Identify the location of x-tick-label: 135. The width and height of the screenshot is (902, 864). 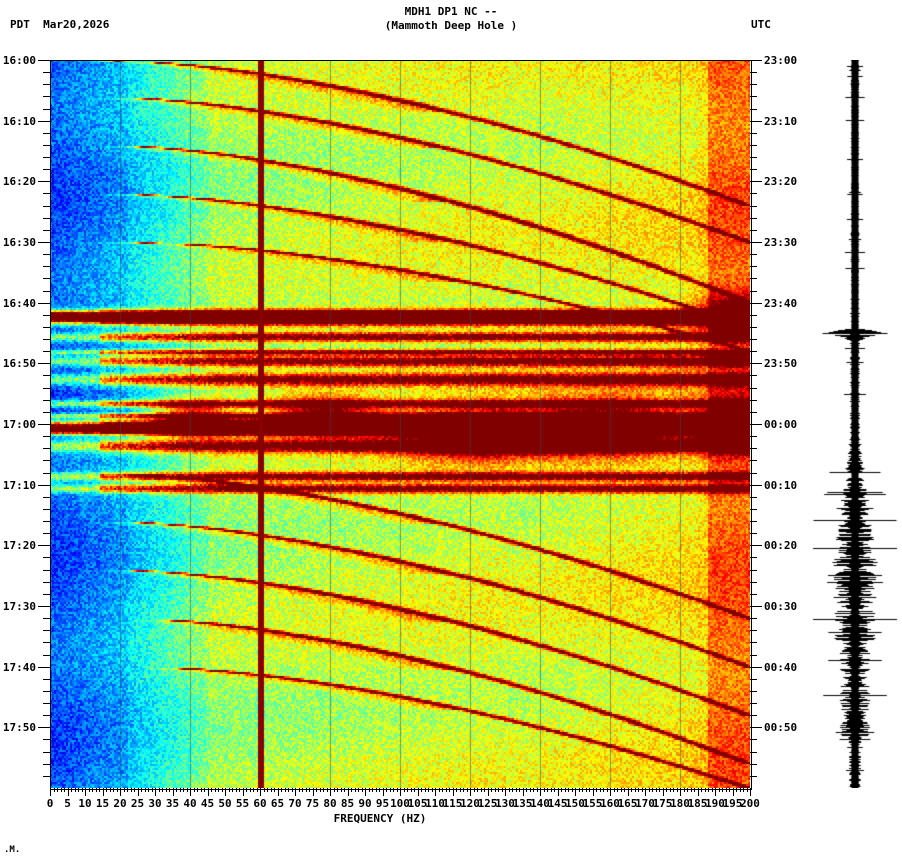
(522, 803).